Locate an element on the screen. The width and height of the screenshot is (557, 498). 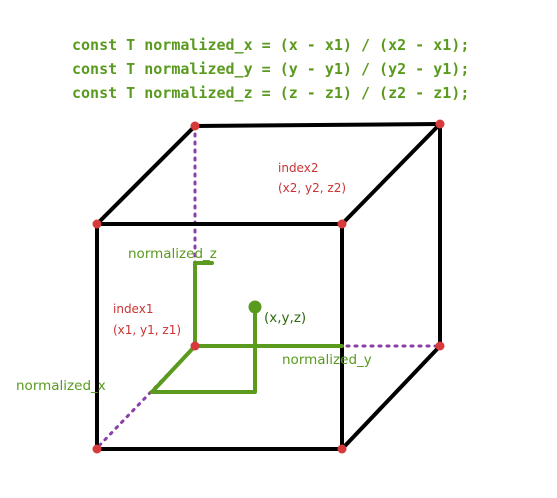
edge-bottom-right is located at coordinates (391, 397).